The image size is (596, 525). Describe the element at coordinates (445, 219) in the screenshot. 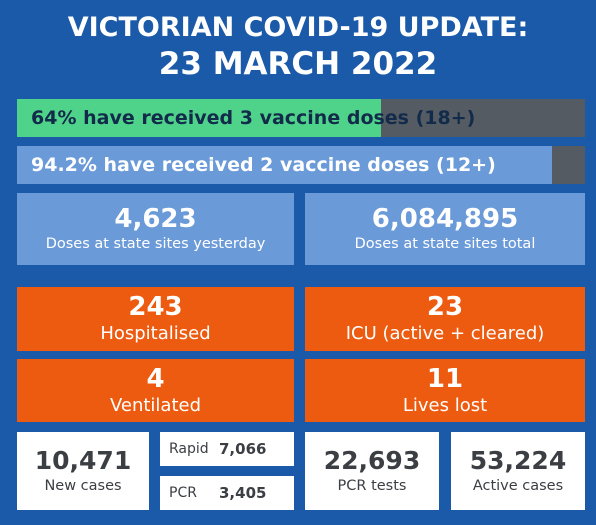

I see `doses-total-value: 6,084,895` at that location.